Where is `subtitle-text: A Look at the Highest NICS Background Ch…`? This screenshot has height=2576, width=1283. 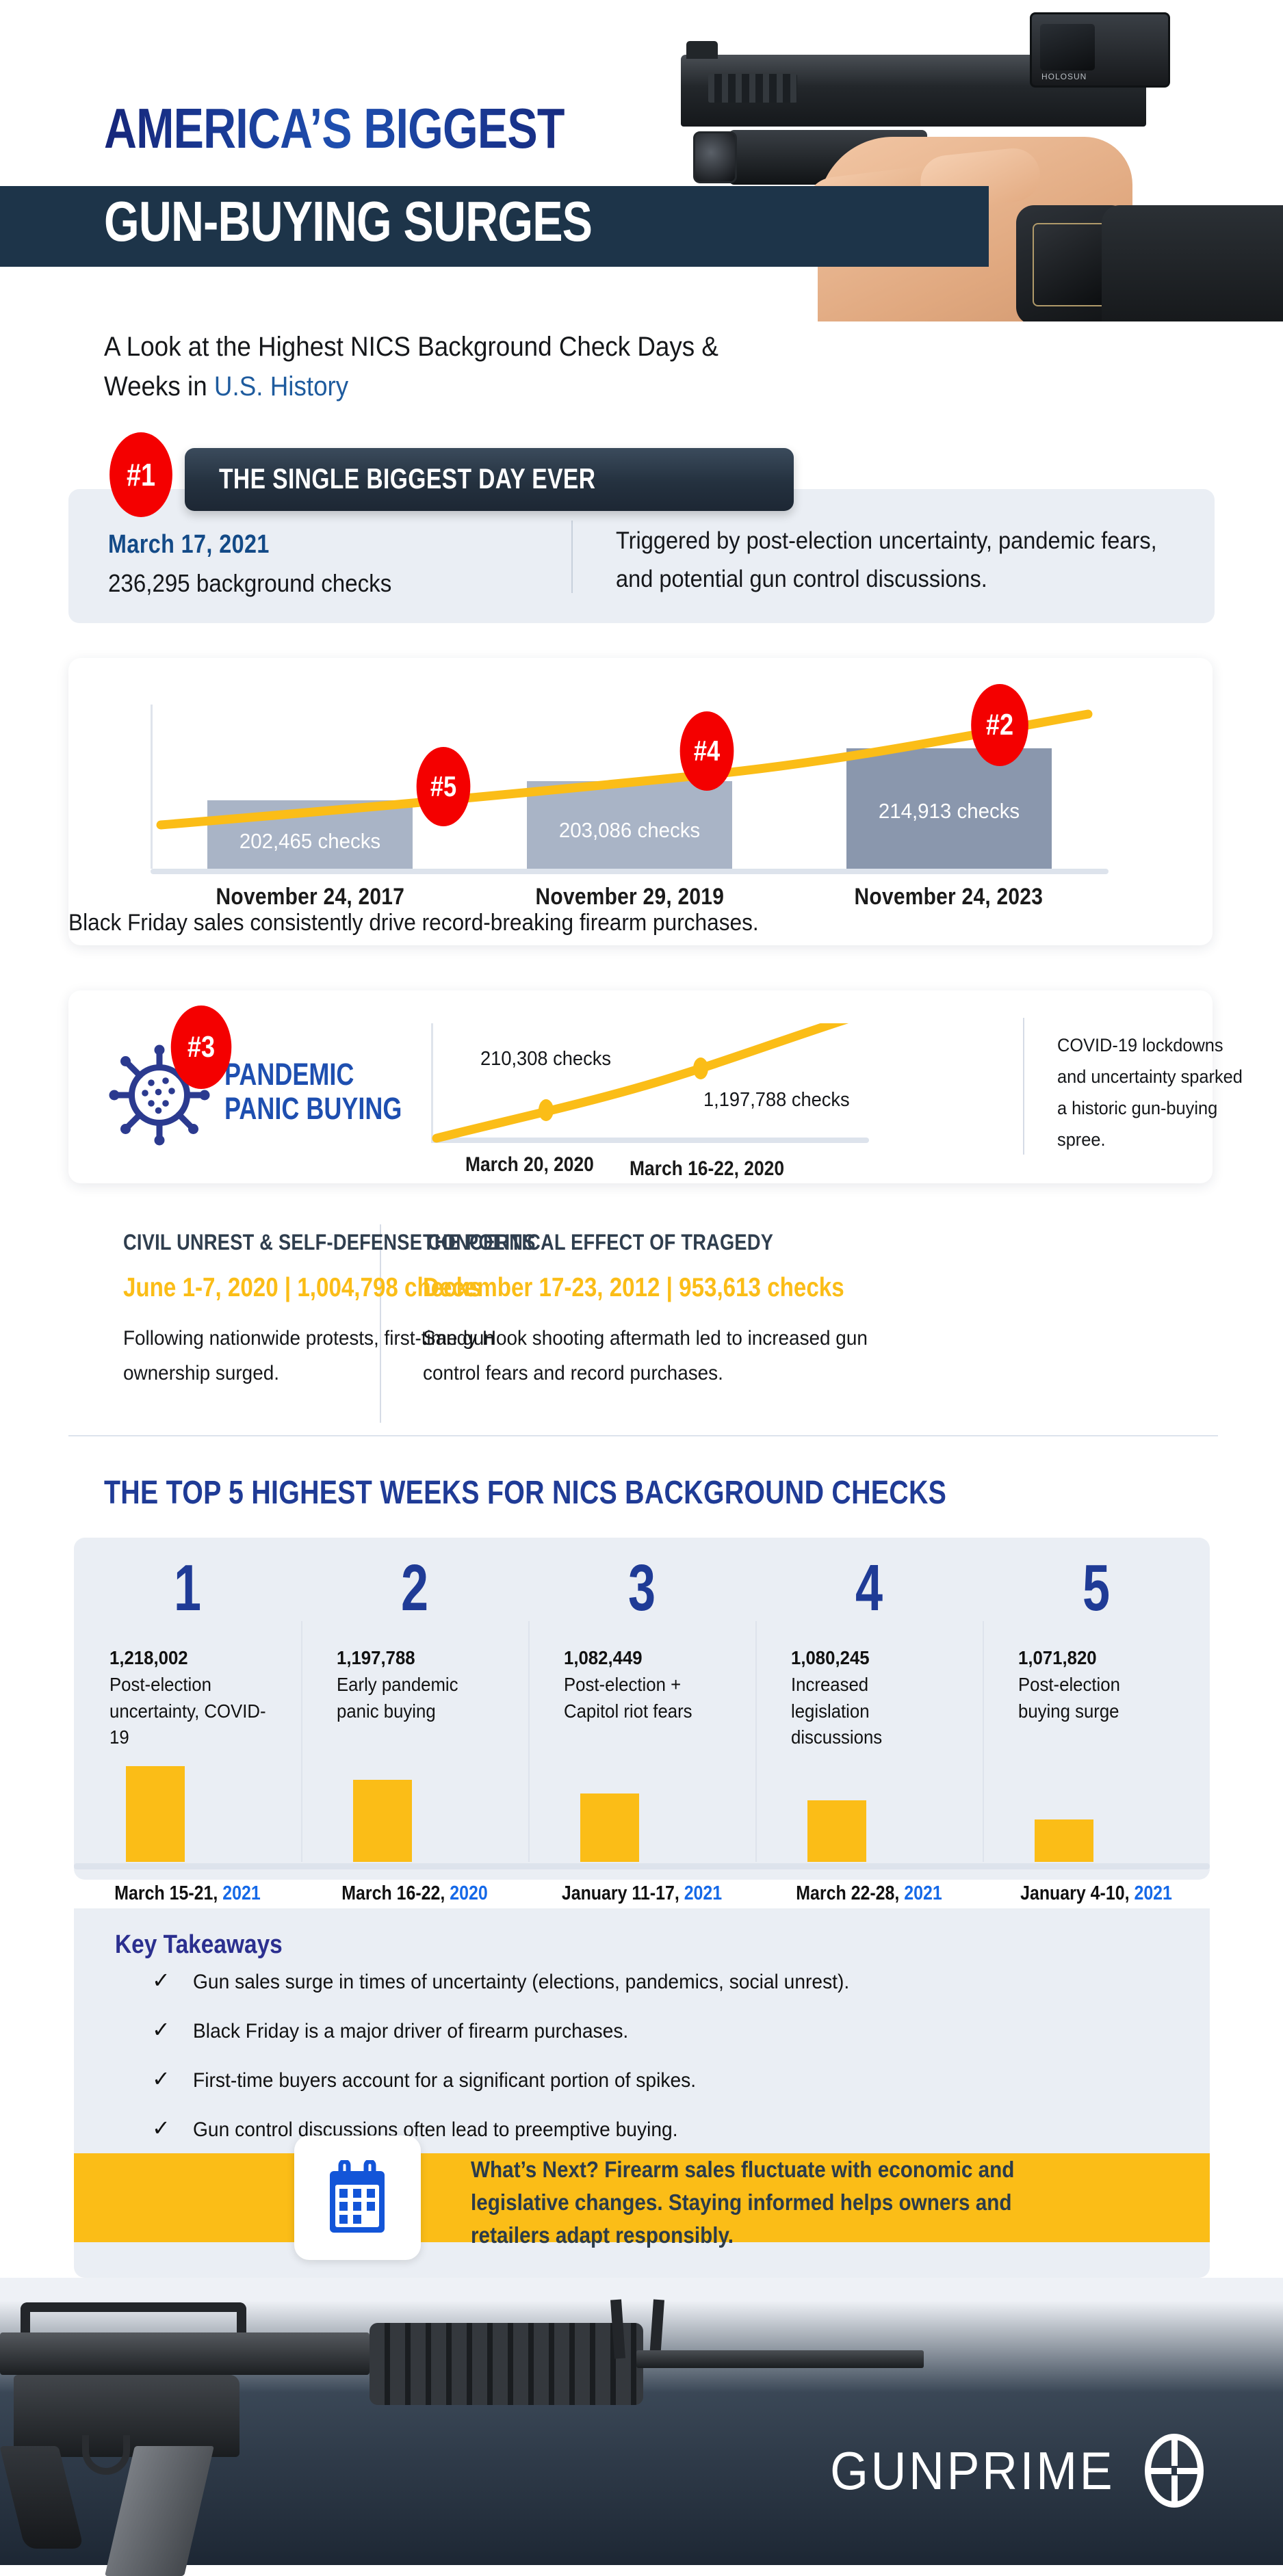 subtitle-text: A Look at the Highest NICS Background Ch… is located at coordinates (411, 367).